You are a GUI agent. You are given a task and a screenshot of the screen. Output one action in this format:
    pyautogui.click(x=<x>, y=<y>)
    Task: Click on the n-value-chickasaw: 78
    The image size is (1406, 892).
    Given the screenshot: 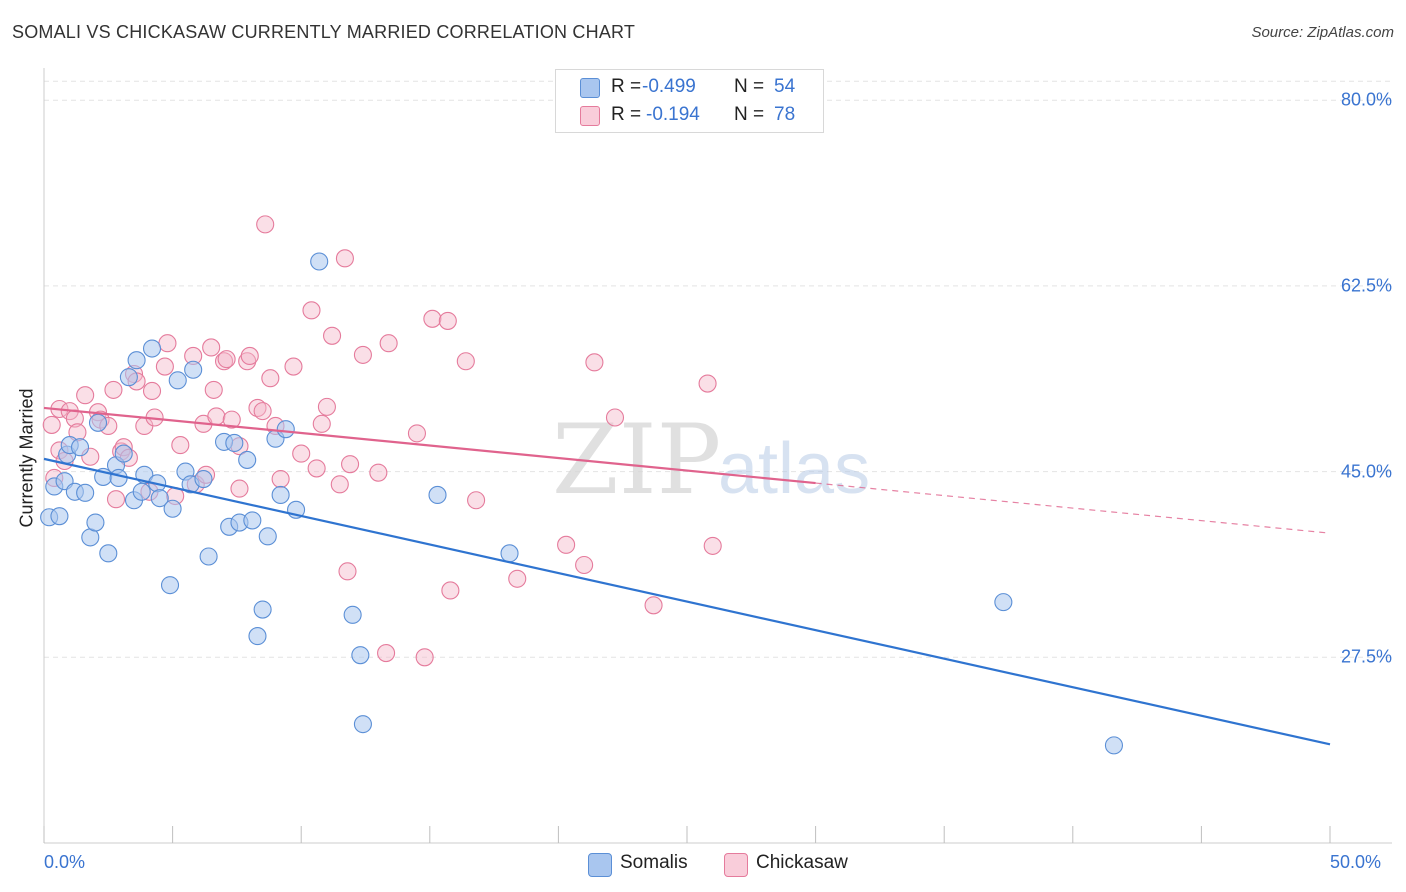 What is the action you would take?
    pyautogui.click(x=785, y=114)
    